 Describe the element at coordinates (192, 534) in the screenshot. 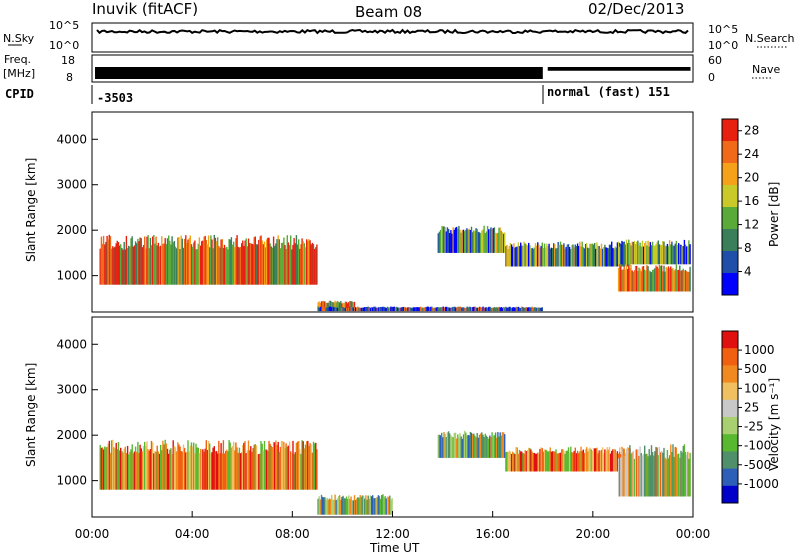

I see `x-tick-label: 04:00` at that location.